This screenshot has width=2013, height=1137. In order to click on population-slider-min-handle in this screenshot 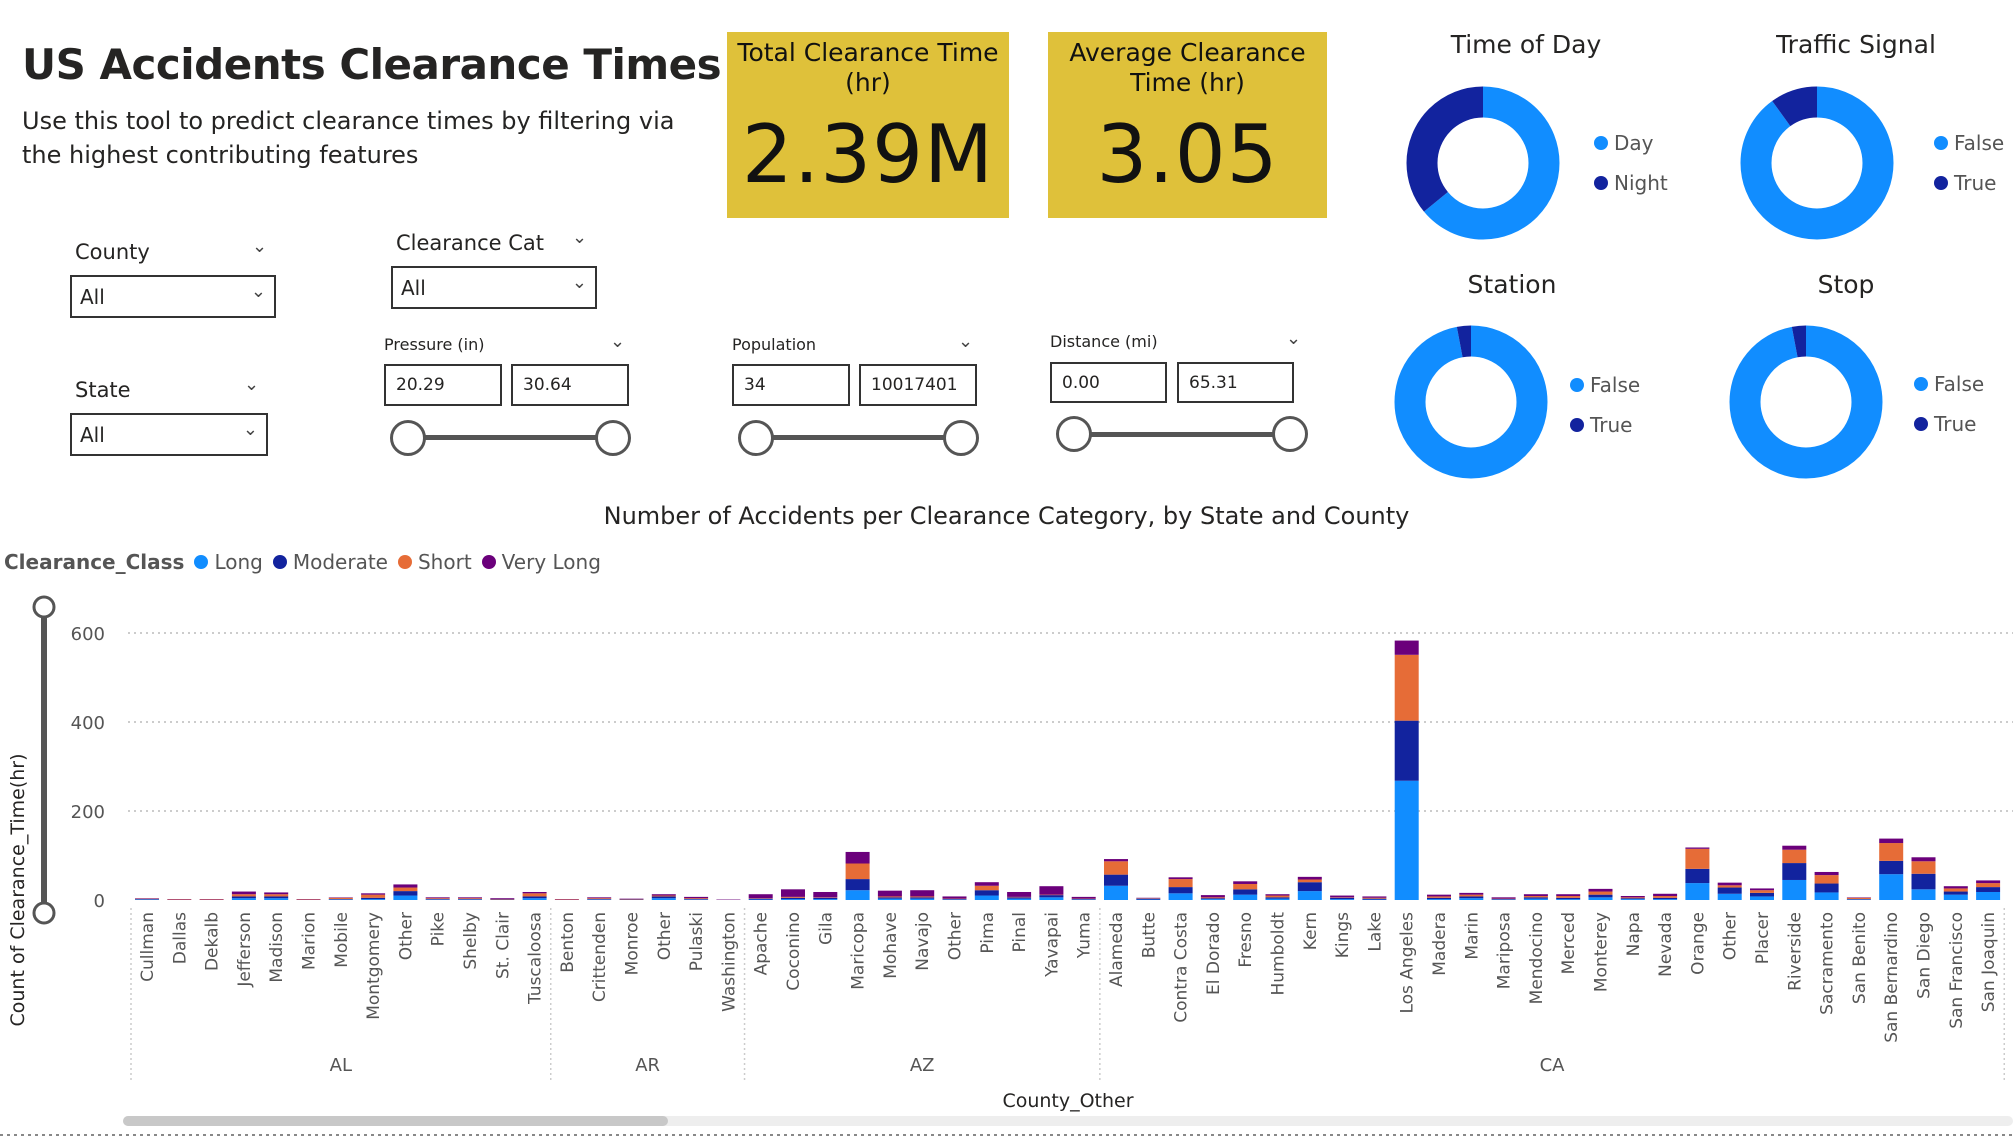, I will do `click(756, 438)`.